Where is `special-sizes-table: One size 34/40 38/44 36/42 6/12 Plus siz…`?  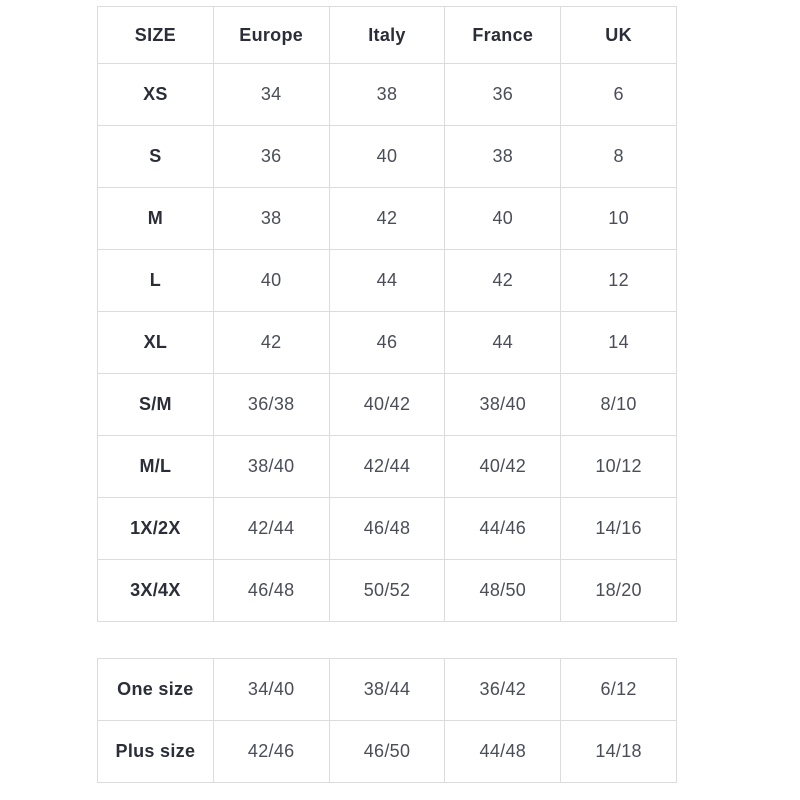
special-sizes-table: One size 34/40 38/44 36/42 6/12 Plus siz… is located at coordinates (387, 720).